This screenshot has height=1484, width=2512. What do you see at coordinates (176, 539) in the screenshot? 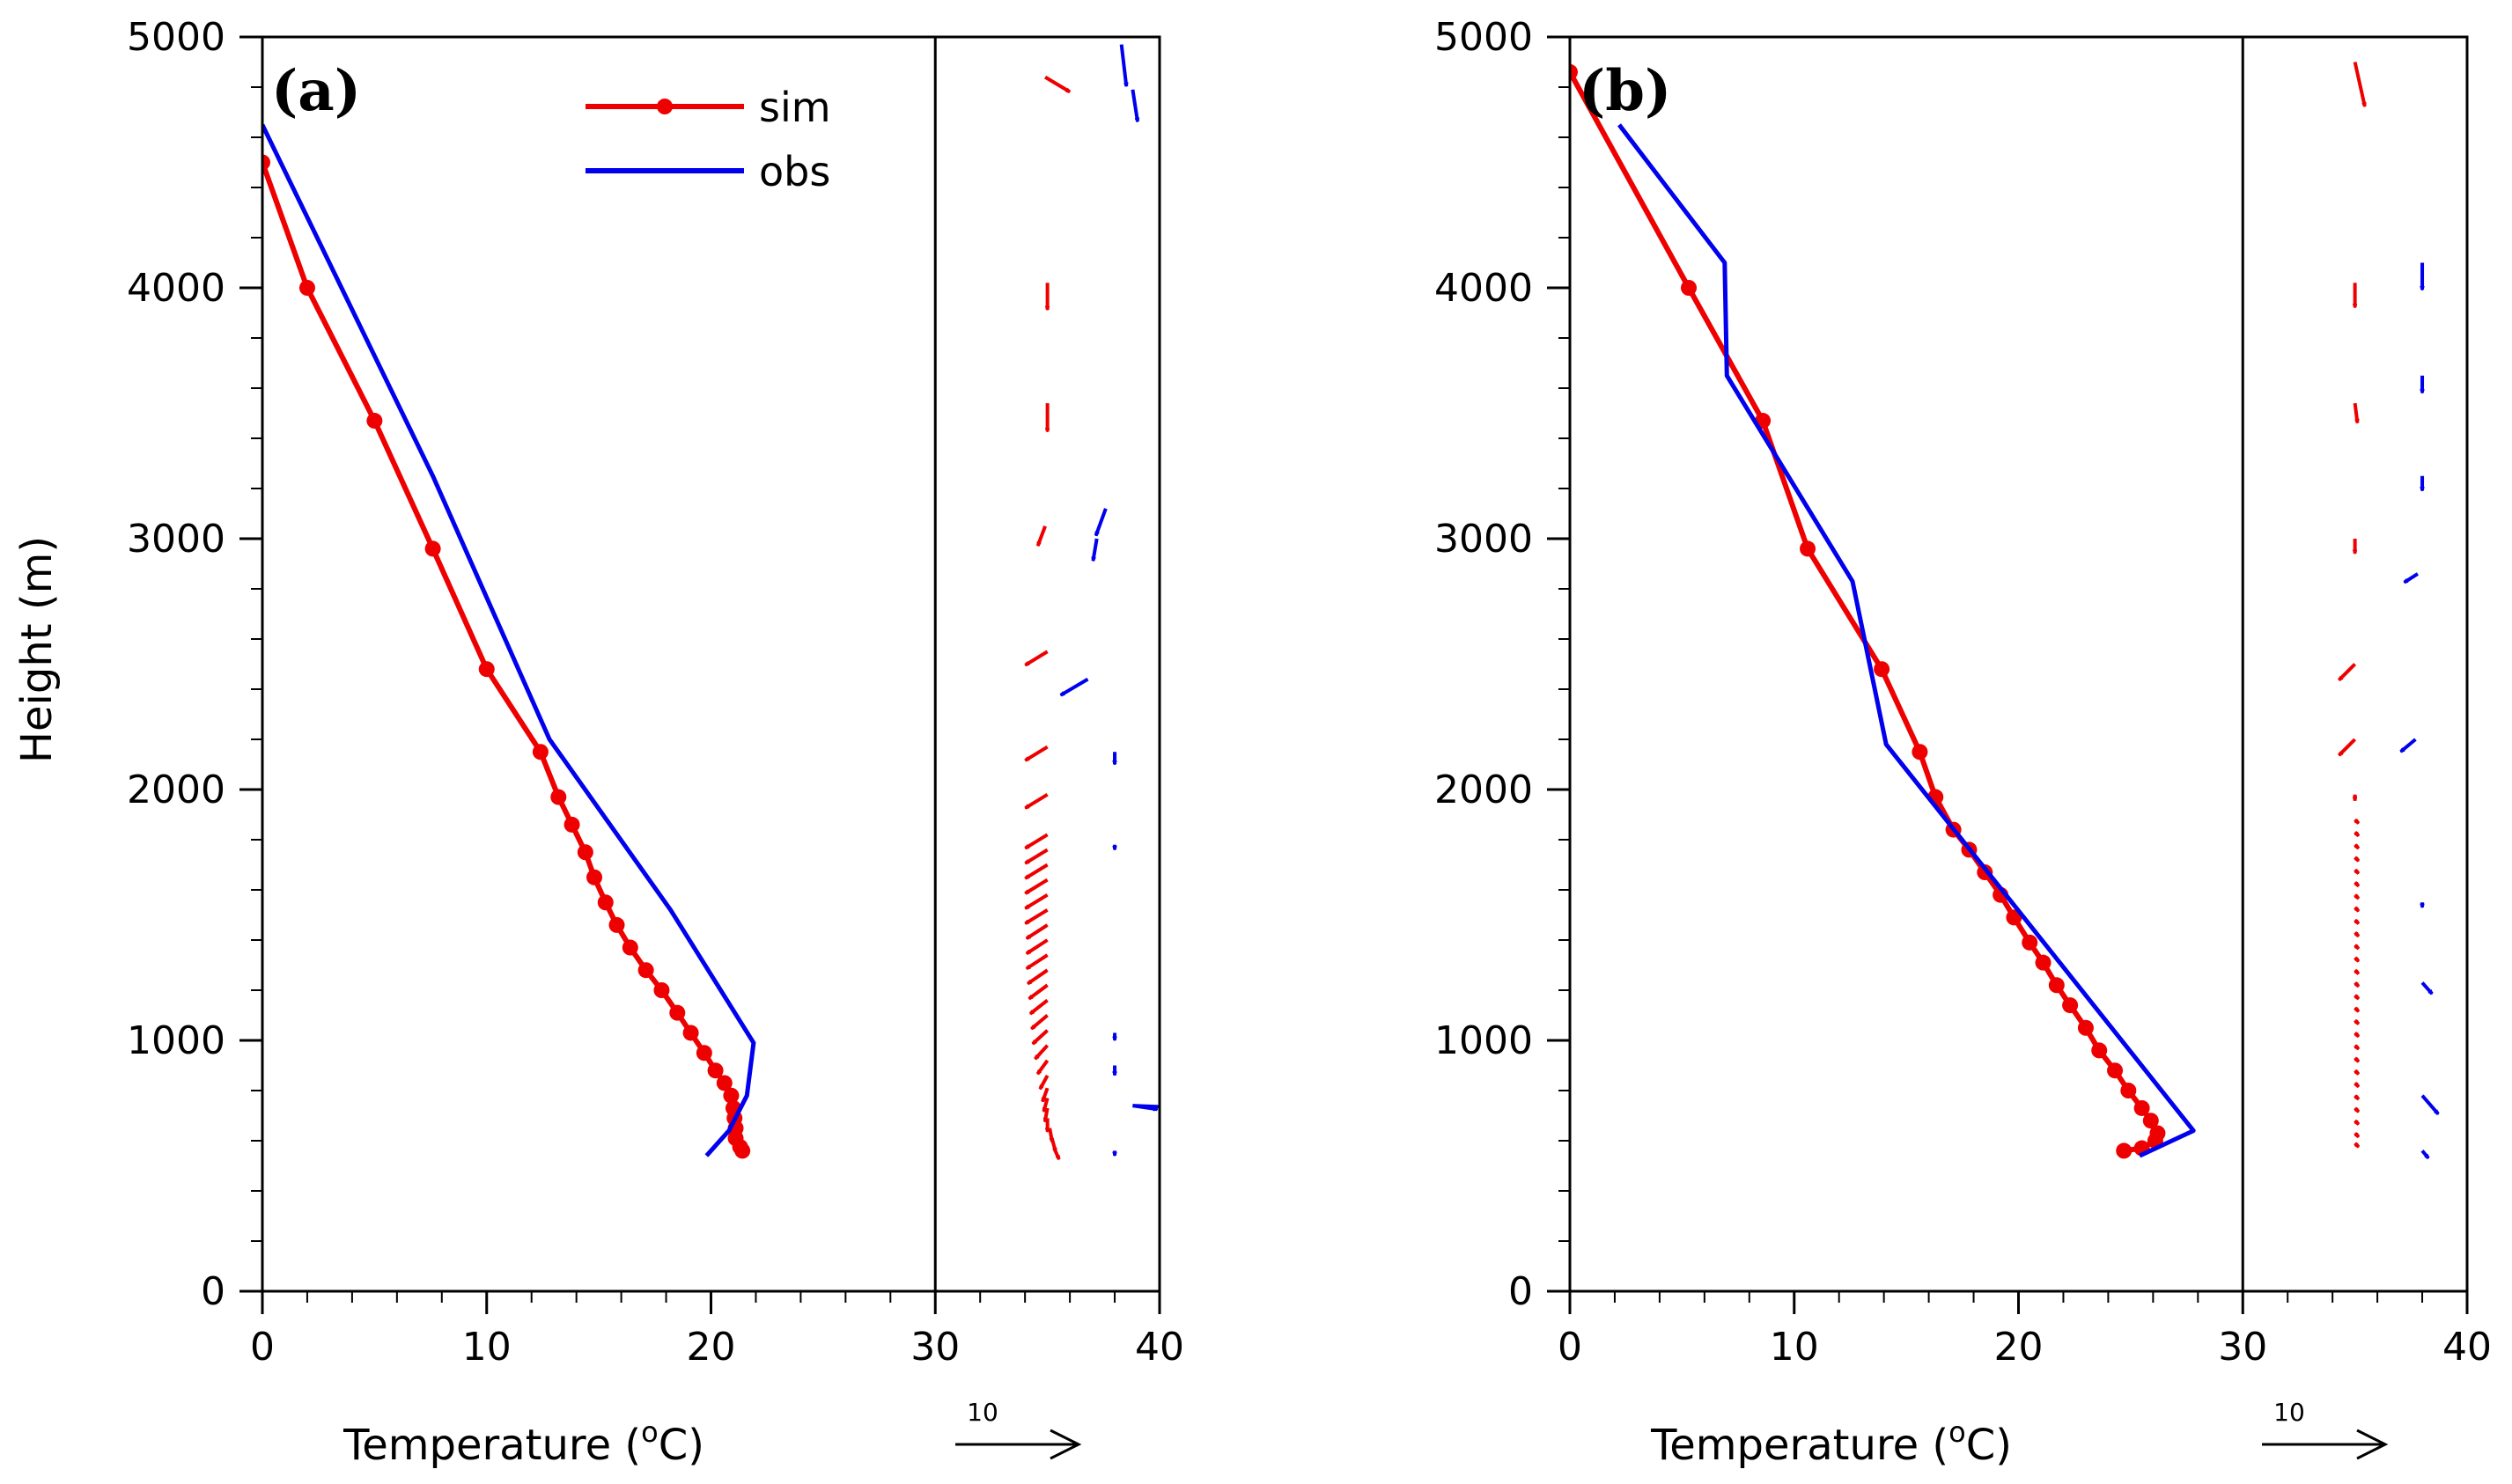
I see `y-tick-label-a-3: 3000` at bounding box center [176, 539].